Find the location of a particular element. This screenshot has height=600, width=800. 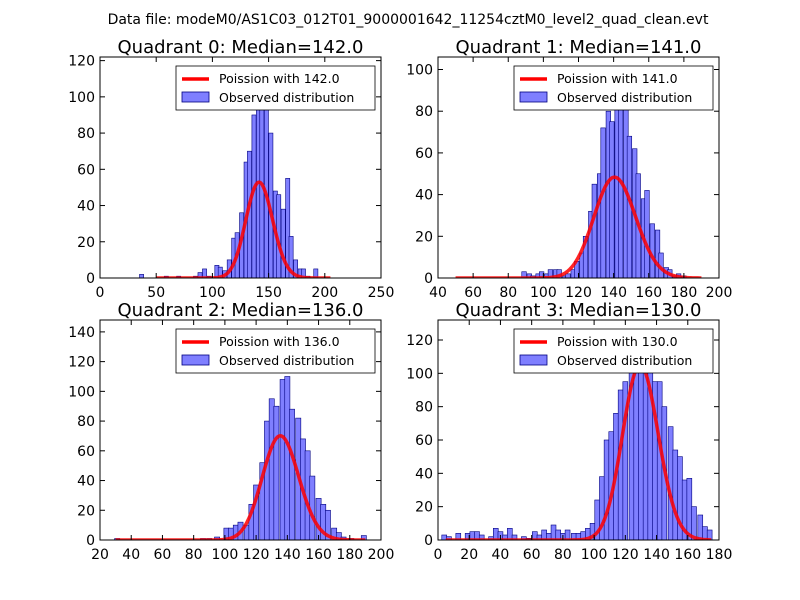

legend: Poission with 130.0 Observed distribution is located at coordinates (613, 351).